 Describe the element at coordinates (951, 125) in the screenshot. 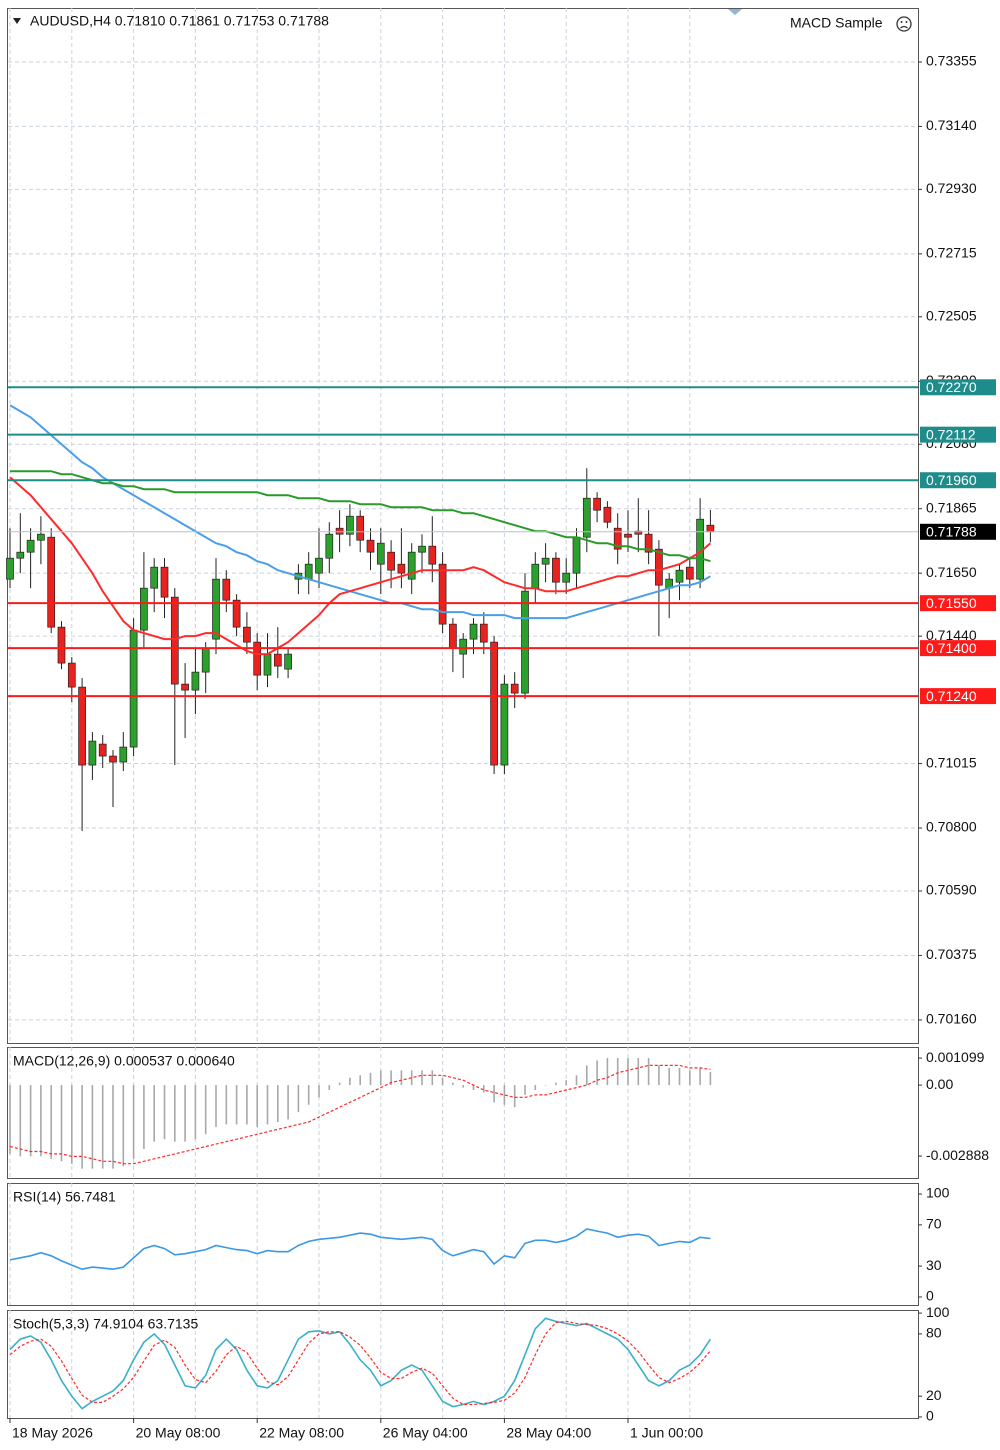

I see `y-tick-label: 0.73140` at that location.